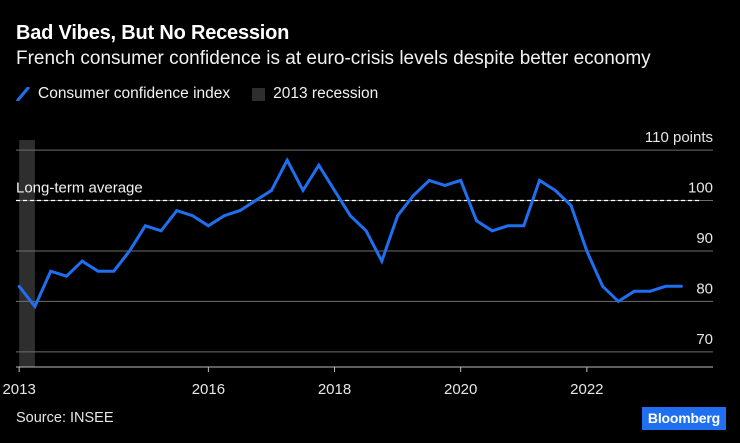 The height and width of the screenshot is (443, 740). I want to click on legend-label-recession: 2013 recession, so click(326, 93).